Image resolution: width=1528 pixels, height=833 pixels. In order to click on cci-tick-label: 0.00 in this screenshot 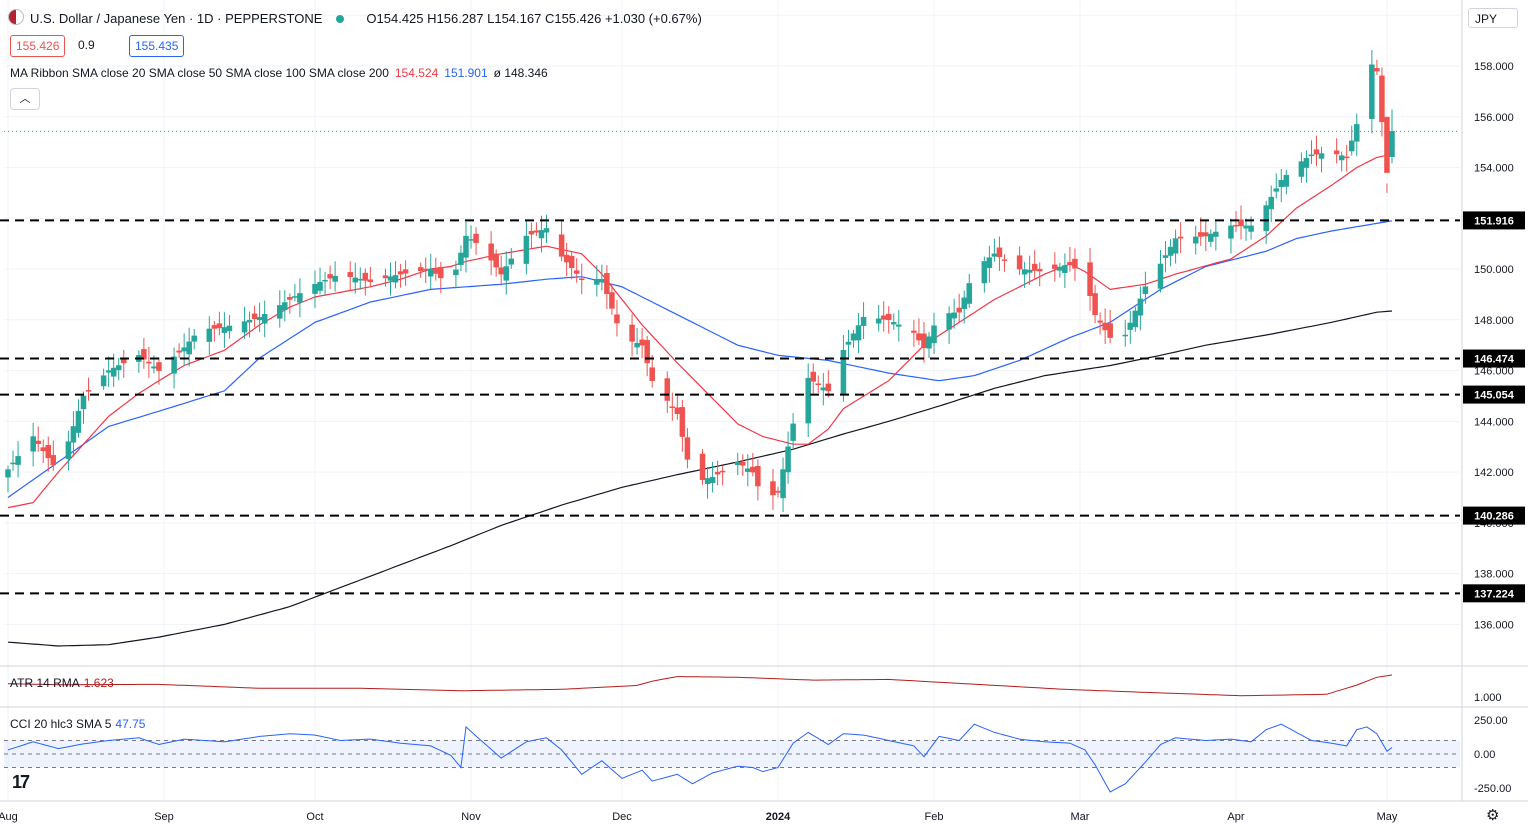, I will do `click(1484, 755)`.